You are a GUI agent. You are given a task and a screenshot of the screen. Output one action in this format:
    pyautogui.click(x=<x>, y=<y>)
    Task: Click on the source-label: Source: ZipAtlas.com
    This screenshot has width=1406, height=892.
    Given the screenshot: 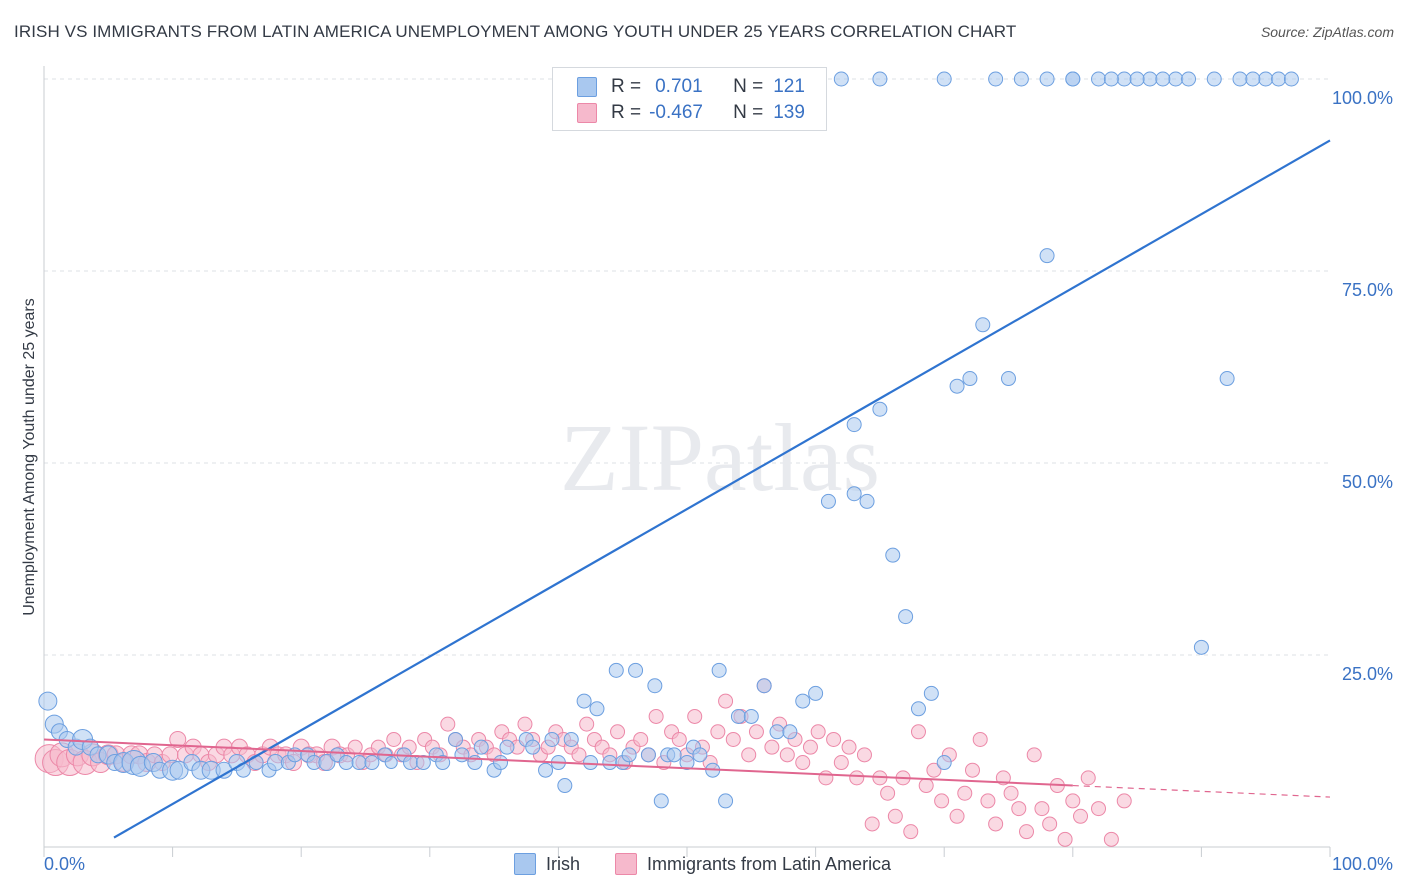 What is the action you would take?
    pyautogui.click(x=1327, y=32)
    